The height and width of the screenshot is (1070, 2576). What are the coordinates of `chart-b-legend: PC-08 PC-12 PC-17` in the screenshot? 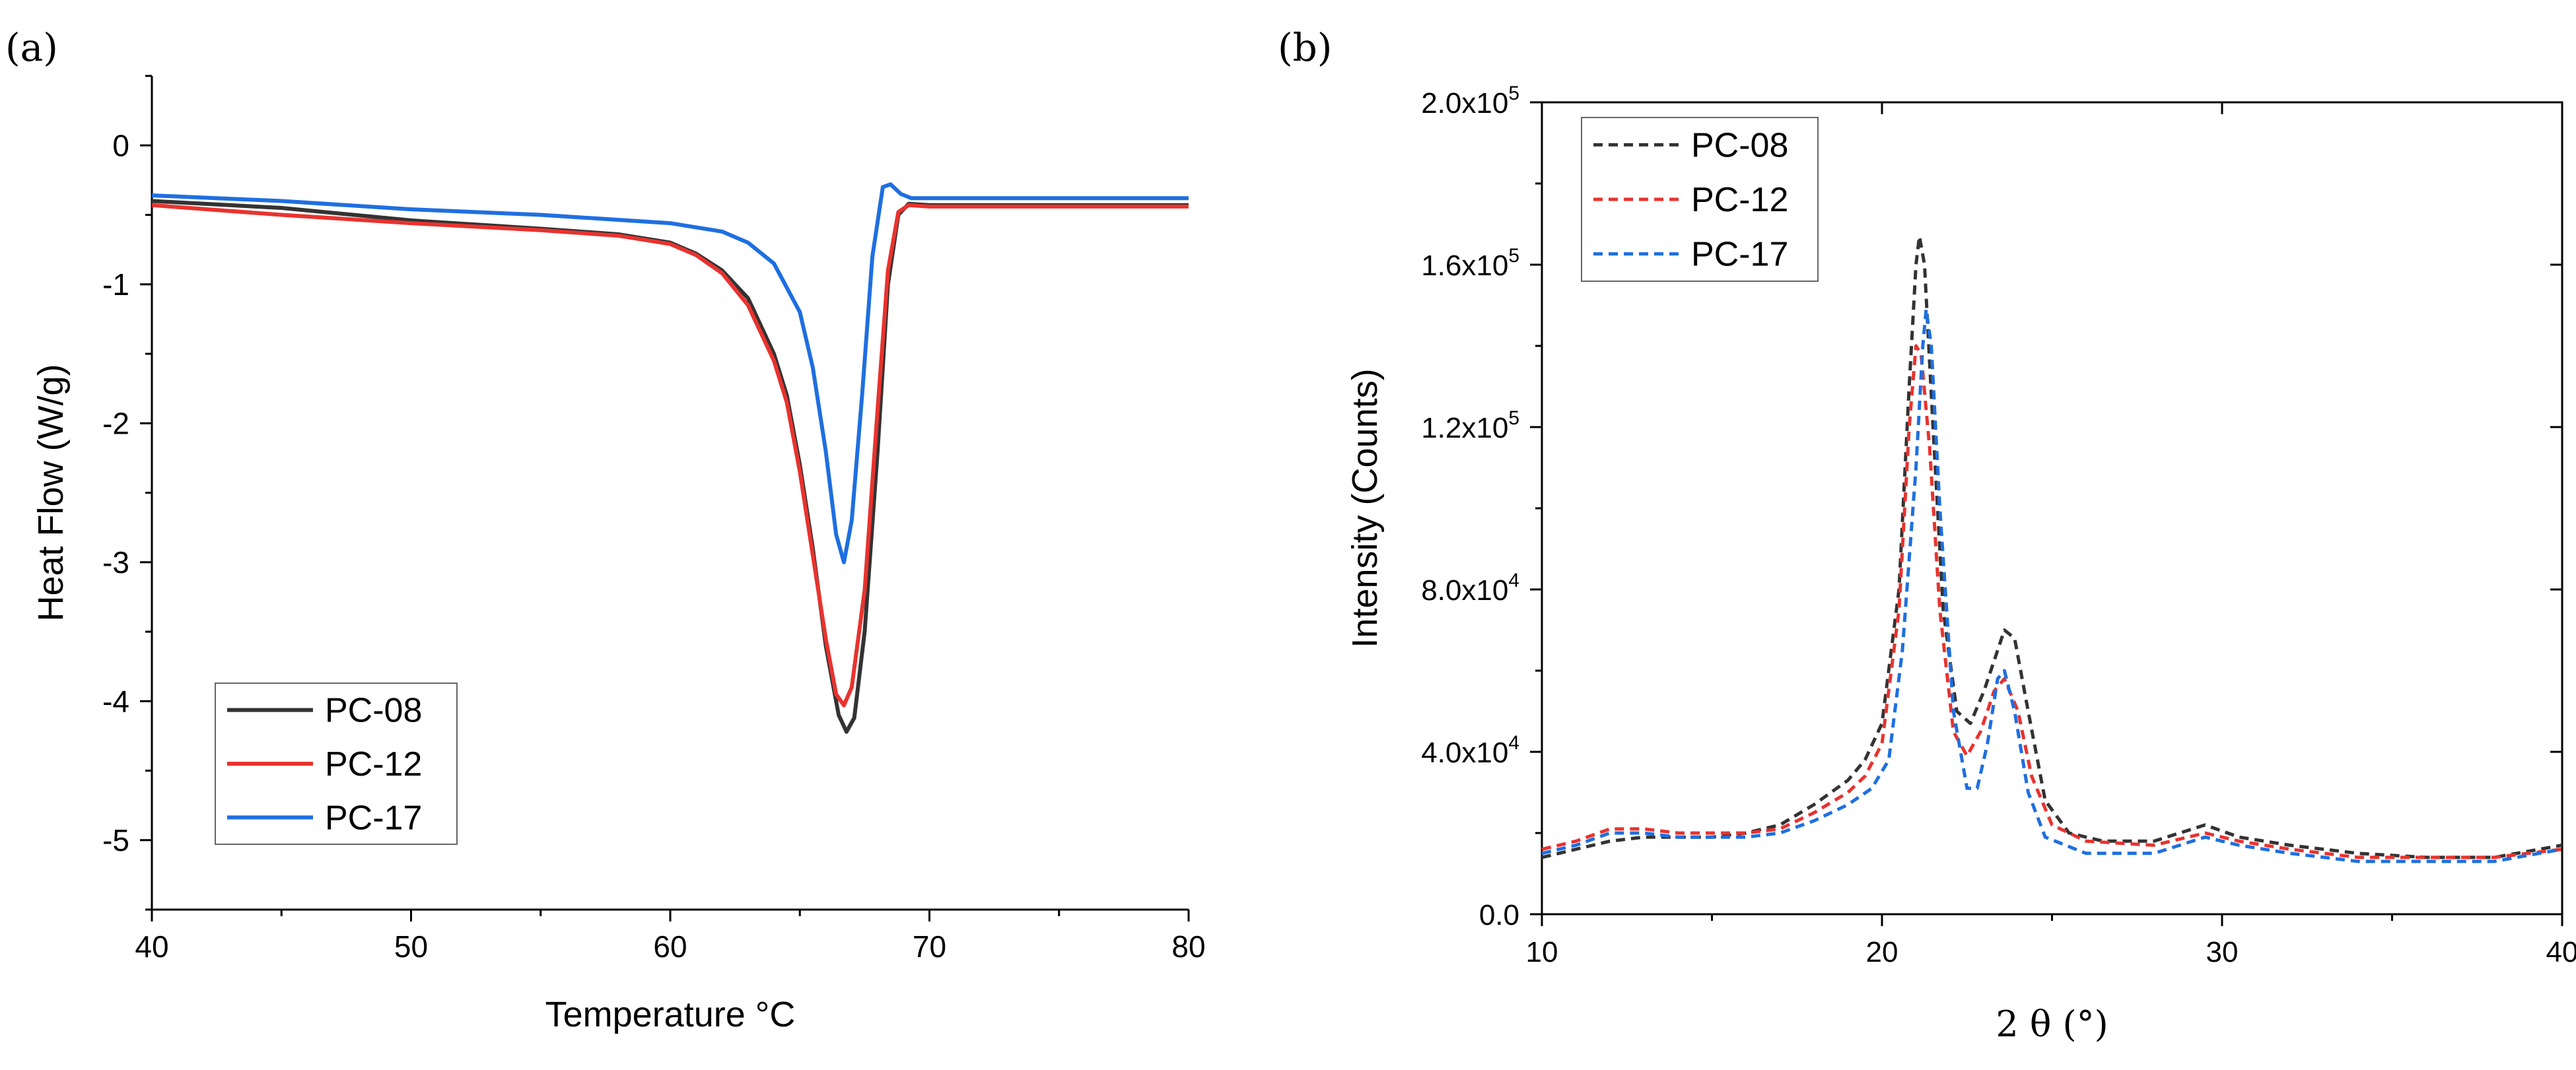 It's located at (1700, 199).